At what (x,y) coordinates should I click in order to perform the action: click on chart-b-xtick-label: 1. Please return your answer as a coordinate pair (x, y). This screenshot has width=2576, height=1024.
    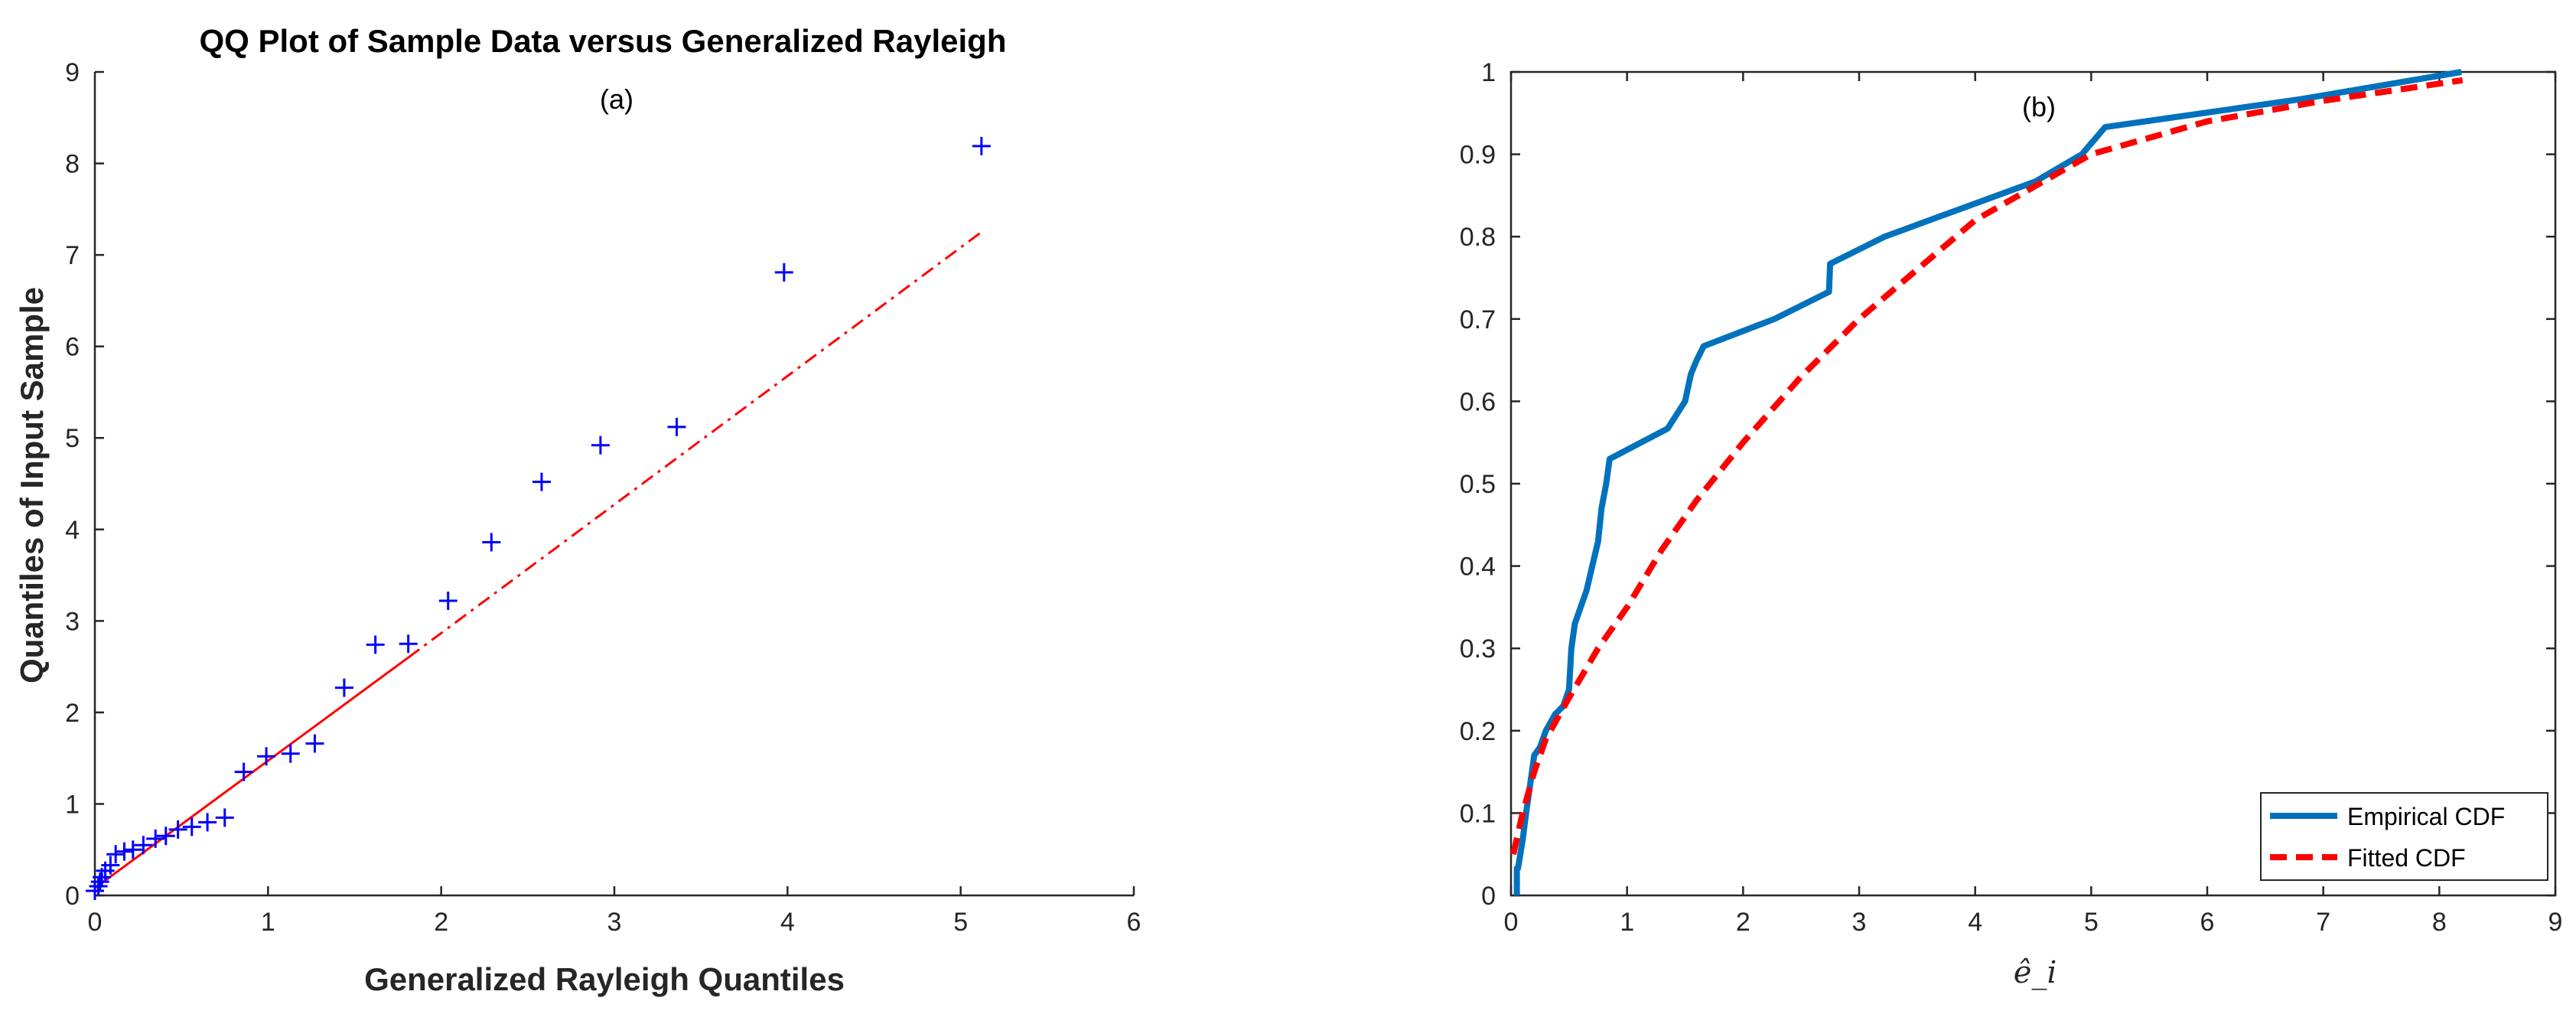
    Looking at the image, I should click on (1627, 922).